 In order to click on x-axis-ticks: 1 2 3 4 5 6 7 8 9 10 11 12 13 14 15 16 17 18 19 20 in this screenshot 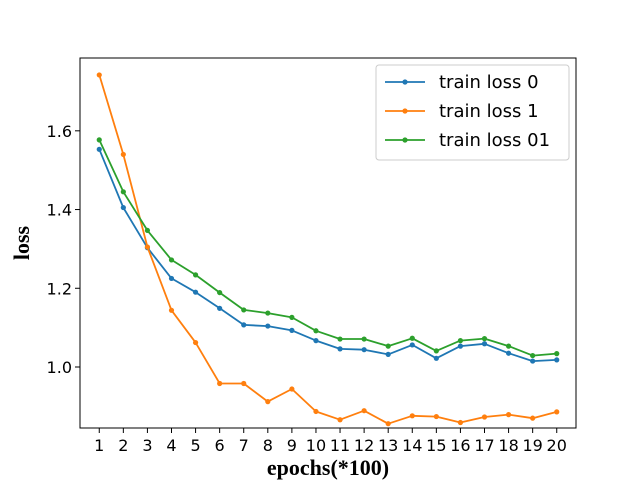, I will do `click(330, 441)`.